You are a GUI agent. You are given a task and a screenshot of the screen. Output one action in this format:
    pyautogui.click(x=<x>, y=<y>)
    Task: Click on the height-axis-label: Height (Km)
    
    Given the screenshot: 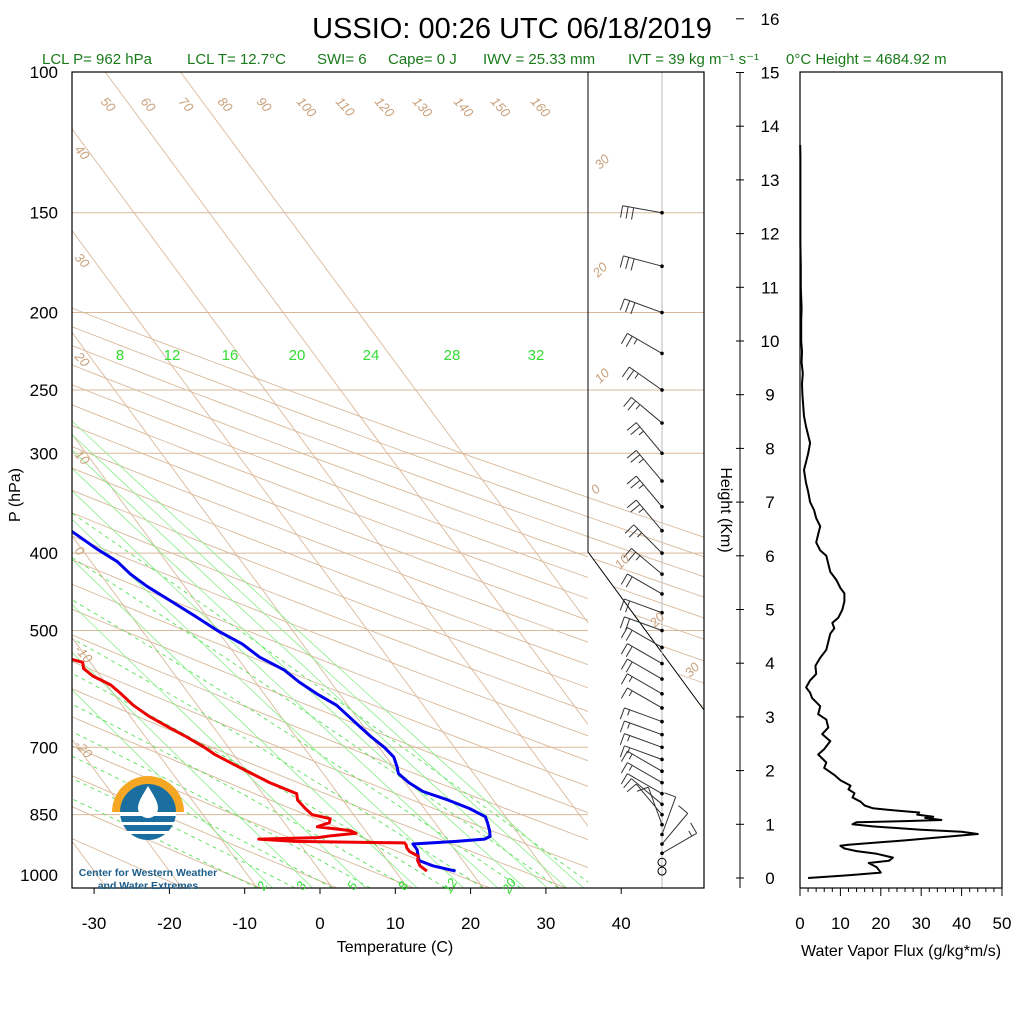 What is the action you would take?
    pyautogui.click(x=725, y=509)
    